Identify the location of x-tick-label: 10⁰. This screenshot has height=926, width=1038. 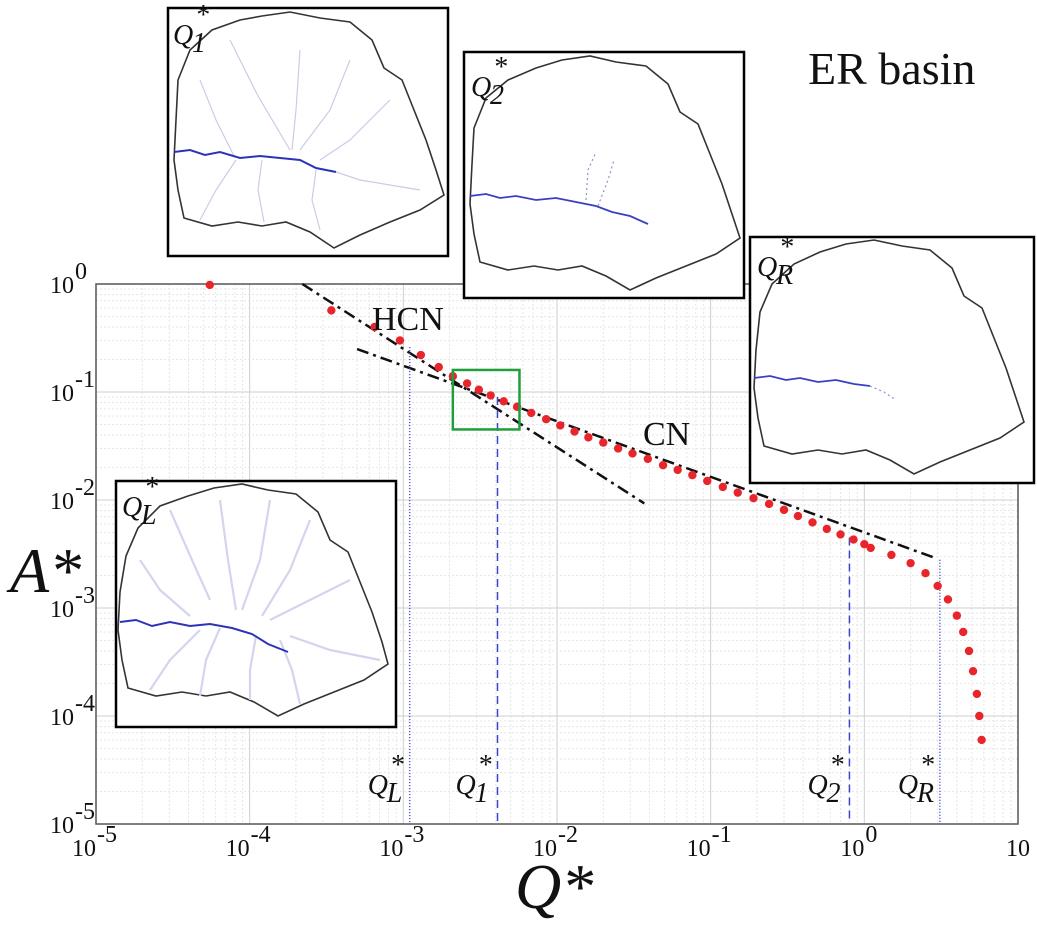
(858, 842).